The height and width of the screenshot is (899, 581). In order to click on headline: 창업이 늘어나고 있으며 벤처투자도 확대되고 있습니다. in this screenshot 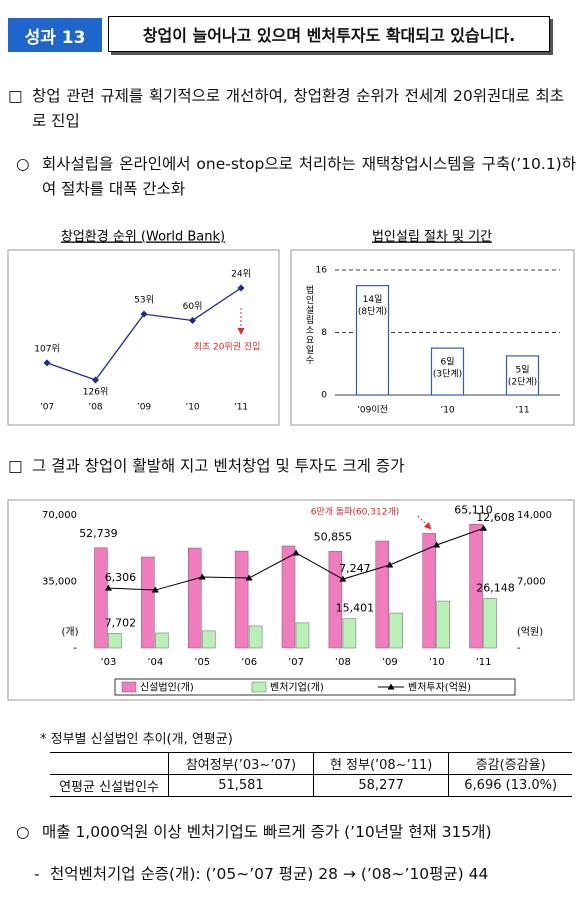, I will do `click(329, 34)`.